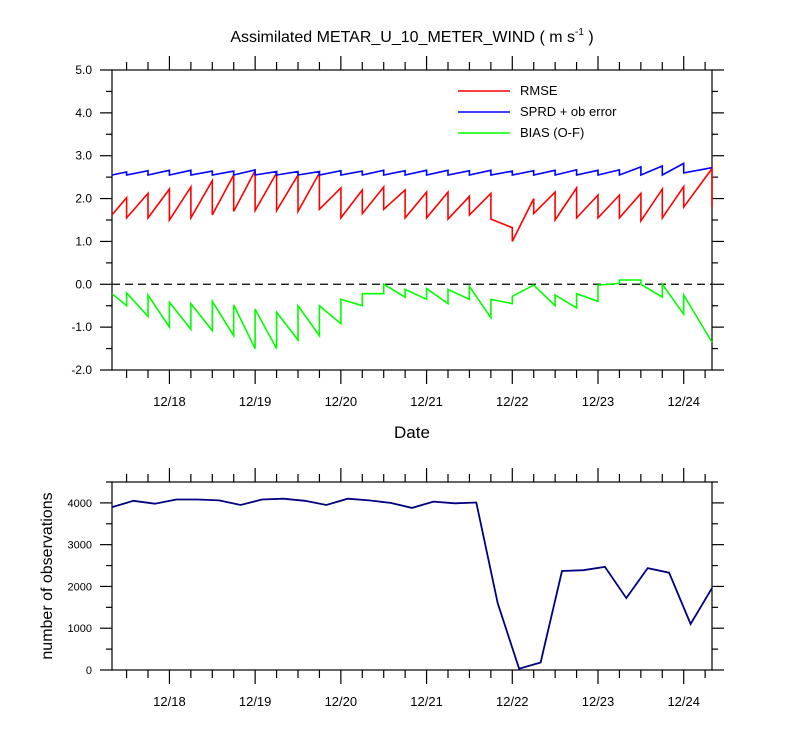  Describe the element at coordinates (81, 370) in the screenshot. I see `y-tick-label: -2.0` at that location.